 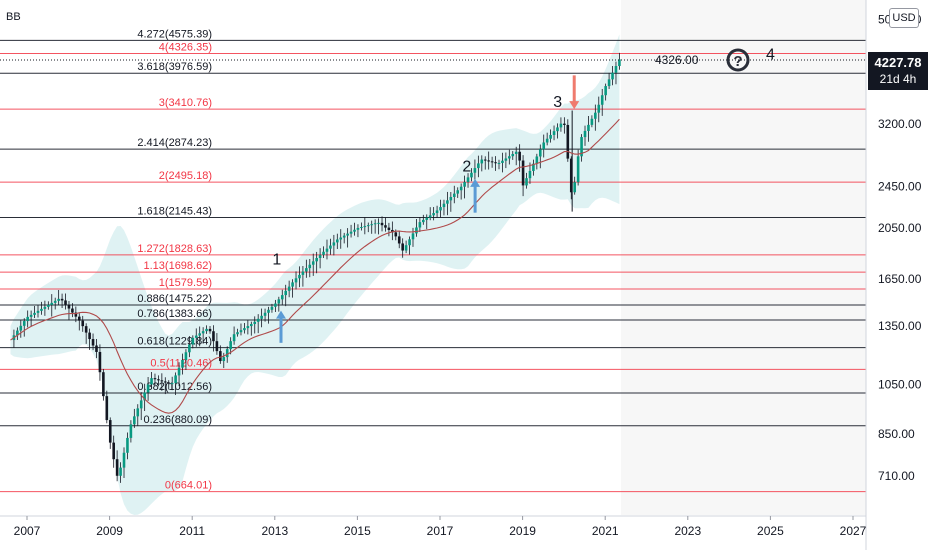 I want to click on time-axis-label: 2009, so click(x=109, y=531).